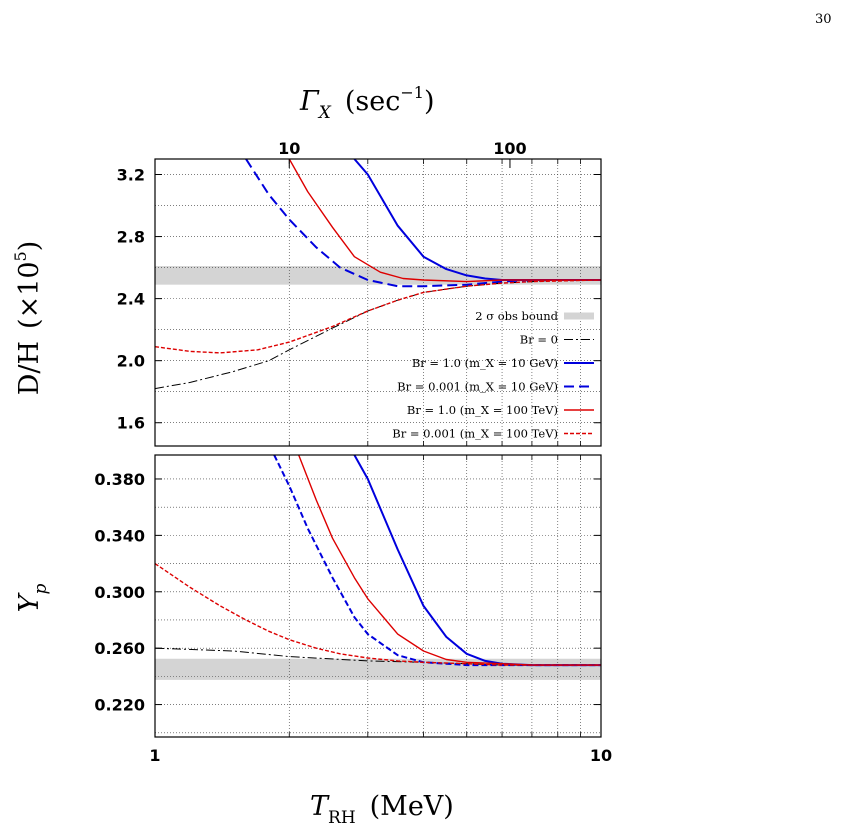 This screenshot has width=843, height=829. I want to click on y-tick-label: 0.300, so click(119, 592).